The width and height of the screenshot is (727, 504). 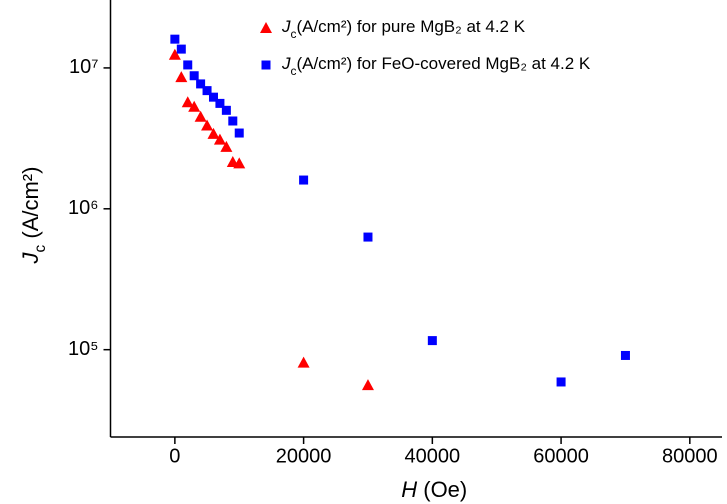 I want to click on legend-label: Jc(A/cm²) for FeO-covered MgB₂ at 4.2 K, so click(x=436, y=66).